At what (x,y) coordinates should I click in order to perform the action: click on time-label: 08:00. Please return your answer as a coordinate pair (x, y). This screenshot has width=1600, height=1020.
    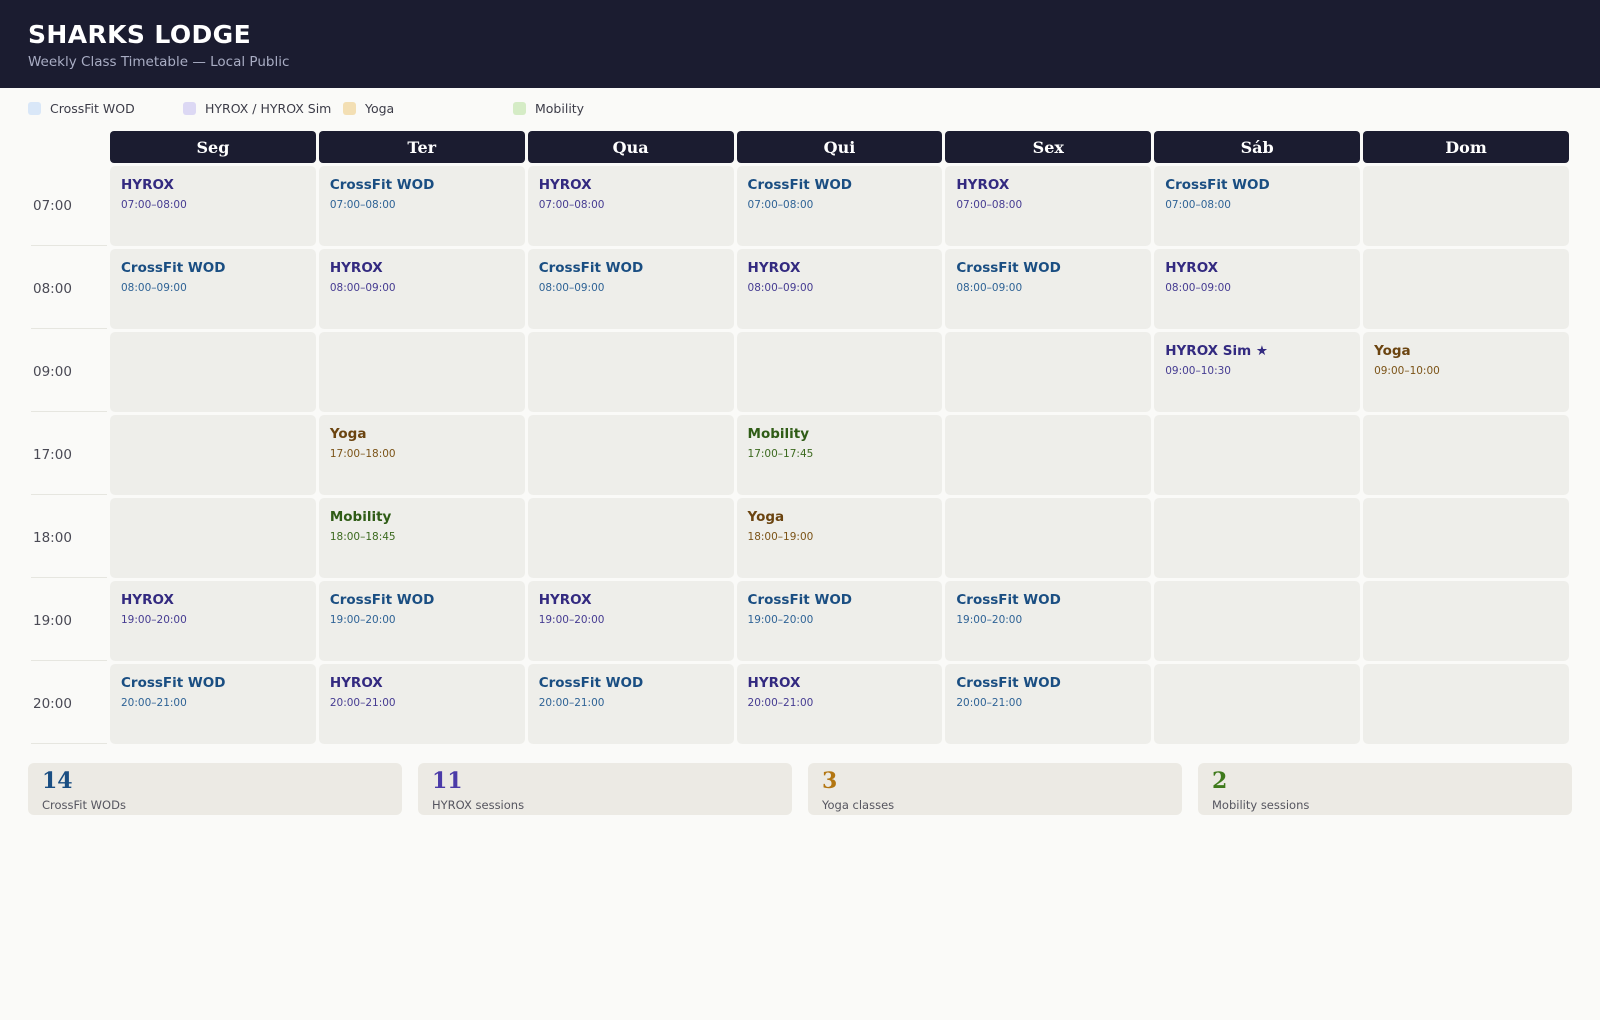
    Looking at the image, I should click on (69, 289).